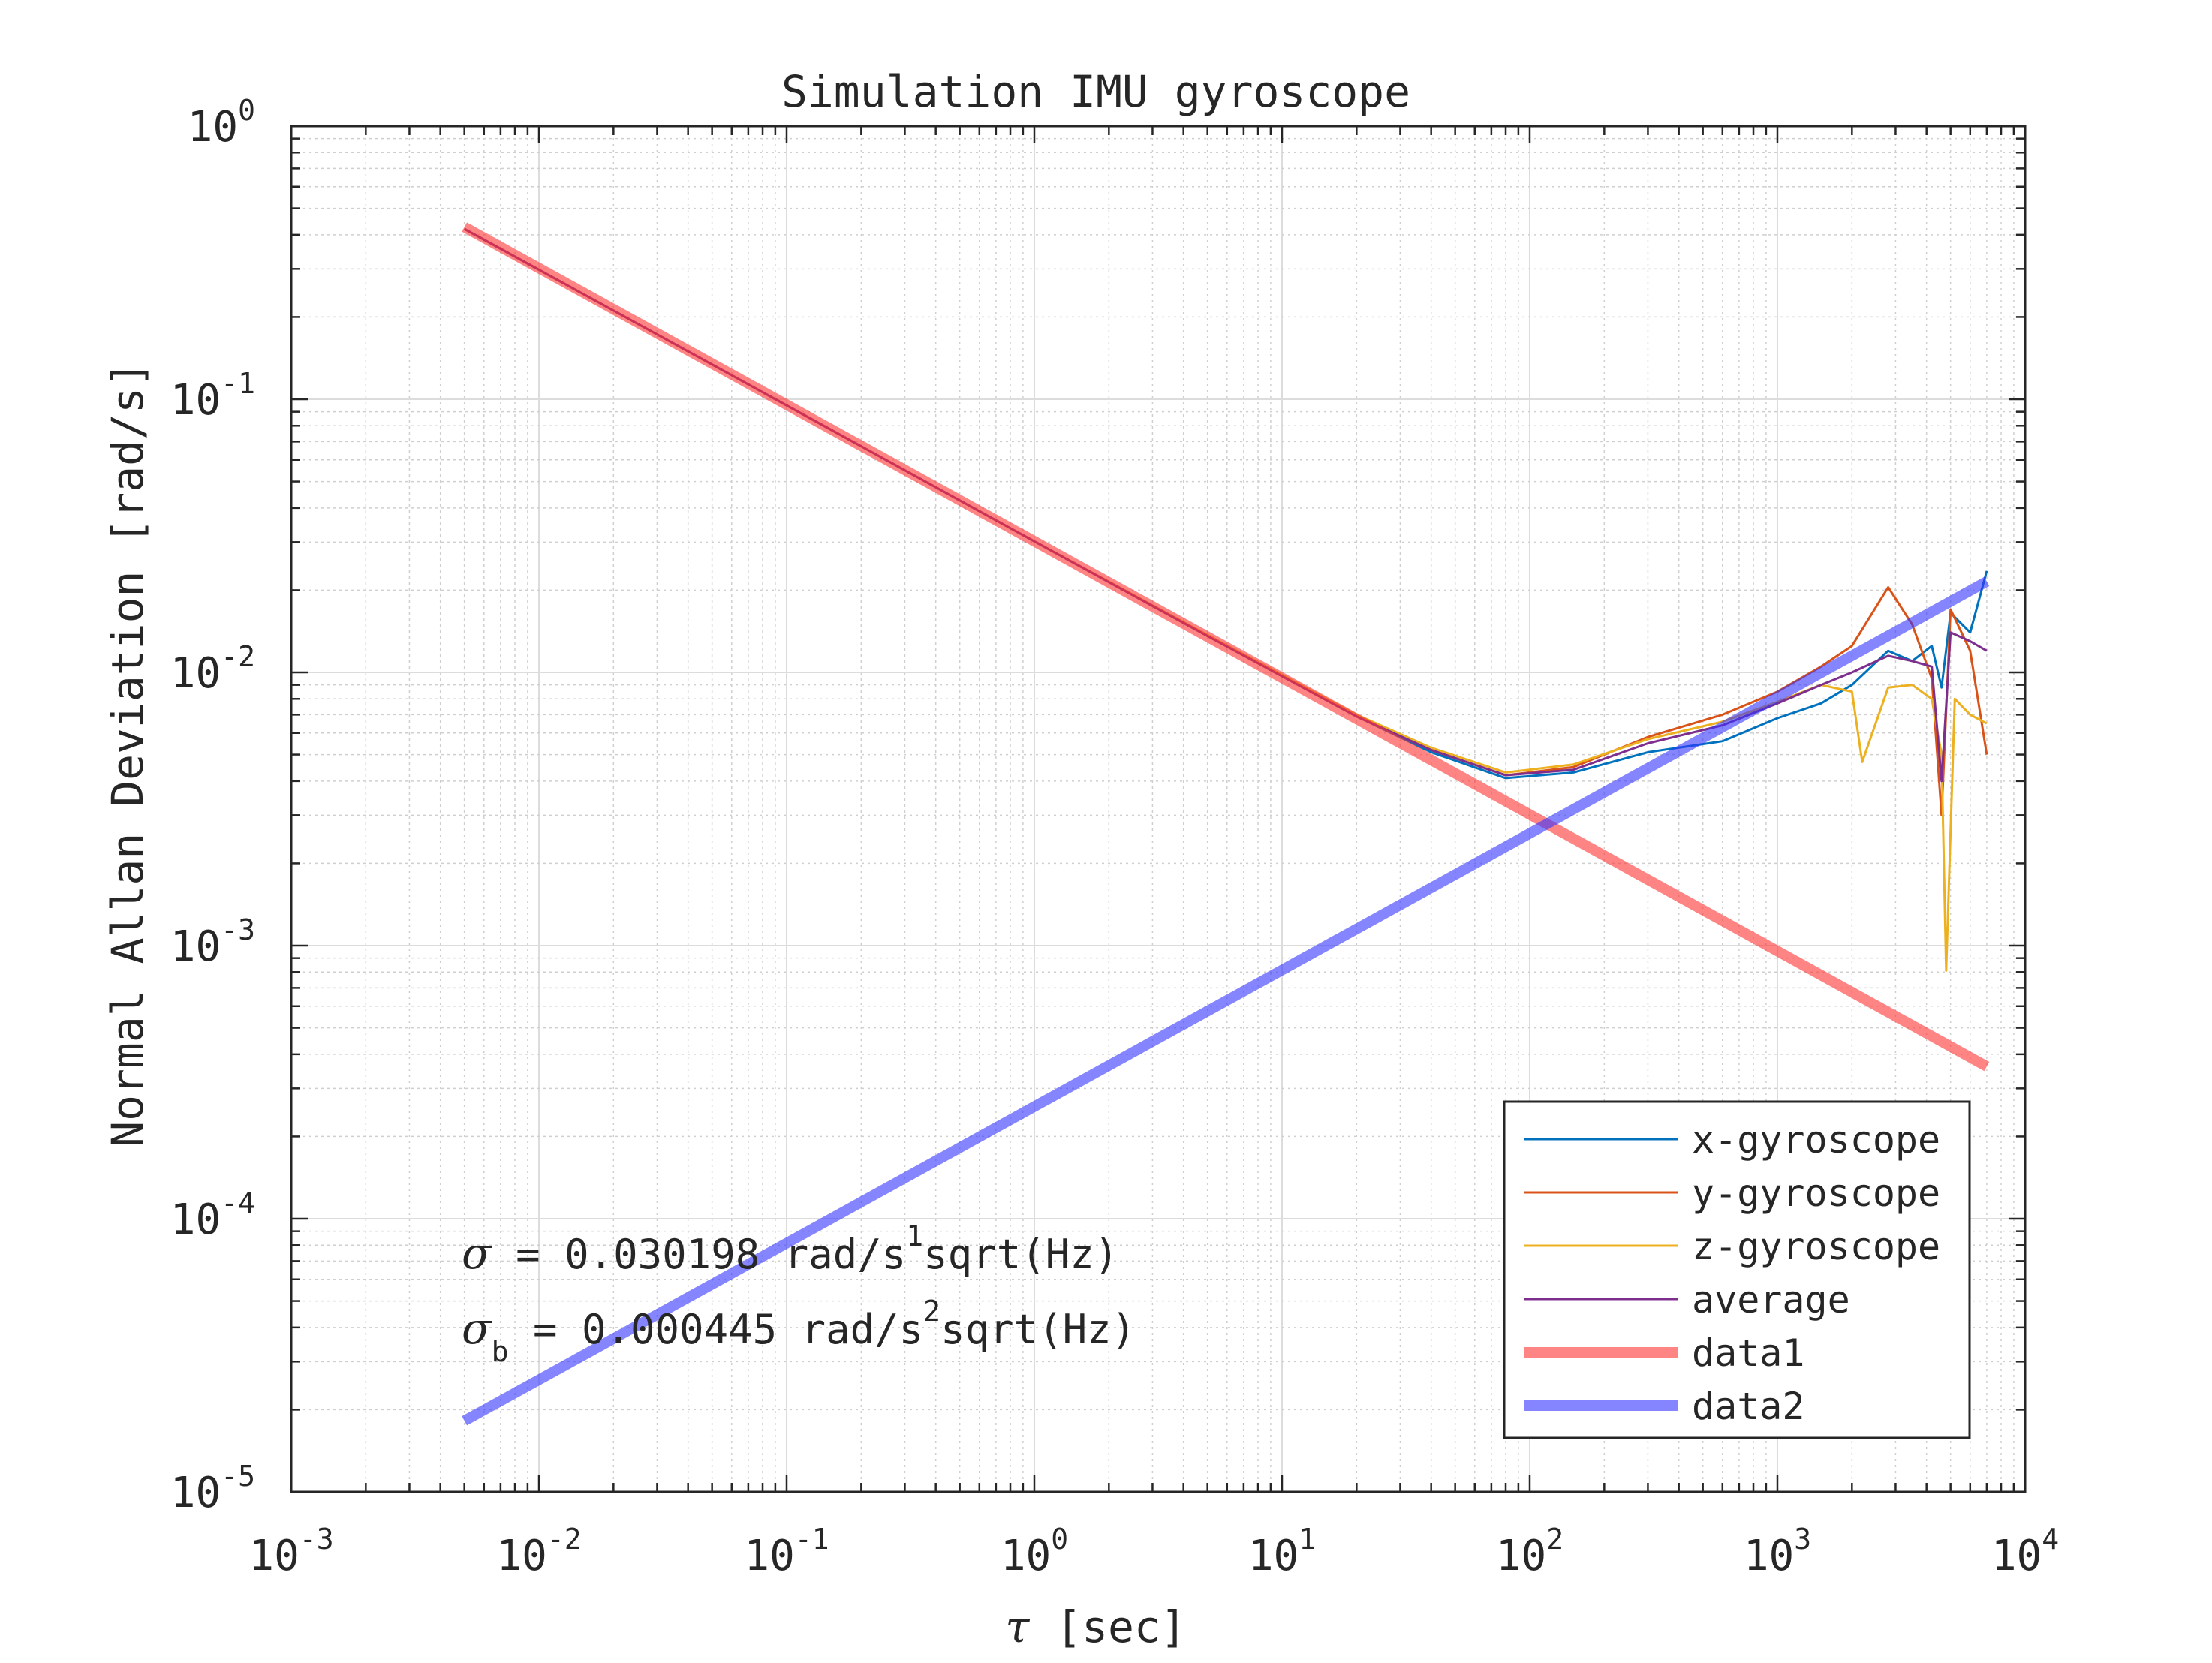 The image size is (2212, 1663). What do you see at coordinates (212, 396) in the screenshot?
I see `y-tick-label: 10⁻¹` at bounding box center [212, 396].